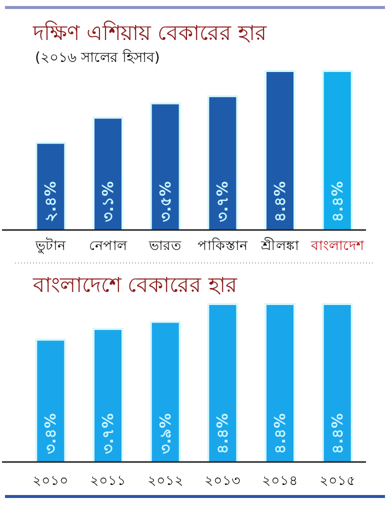 This screenshot has height=507, width=389. Describe the element at coordinates (135, 285) in the screenshot. I see `chart-title: বাংলাদেশে বেকারের হার` at that location.